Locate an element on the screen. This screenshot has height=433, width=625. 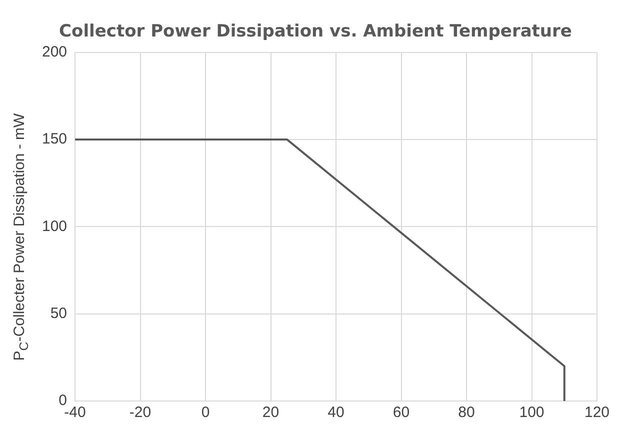
y-tick-label: 50 is located at coordinates (59, 313).